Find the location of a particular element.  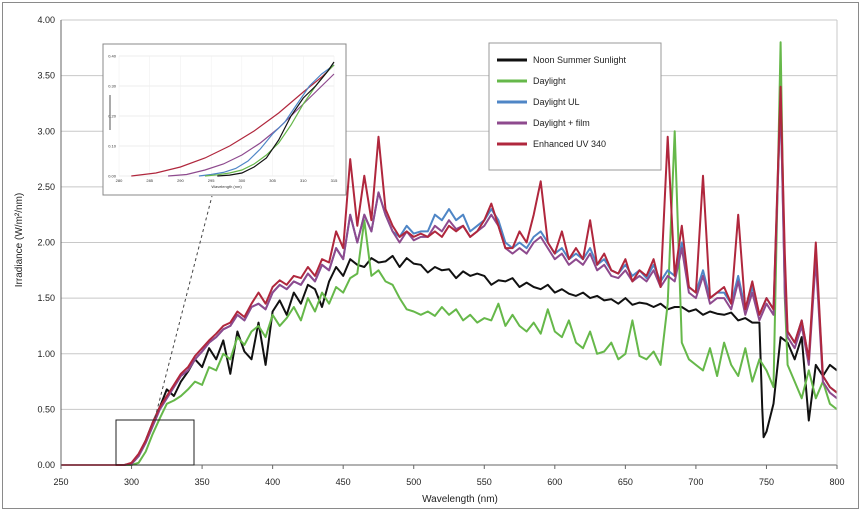

legend-label: Daylight UL is located at coordinates (556, 102).